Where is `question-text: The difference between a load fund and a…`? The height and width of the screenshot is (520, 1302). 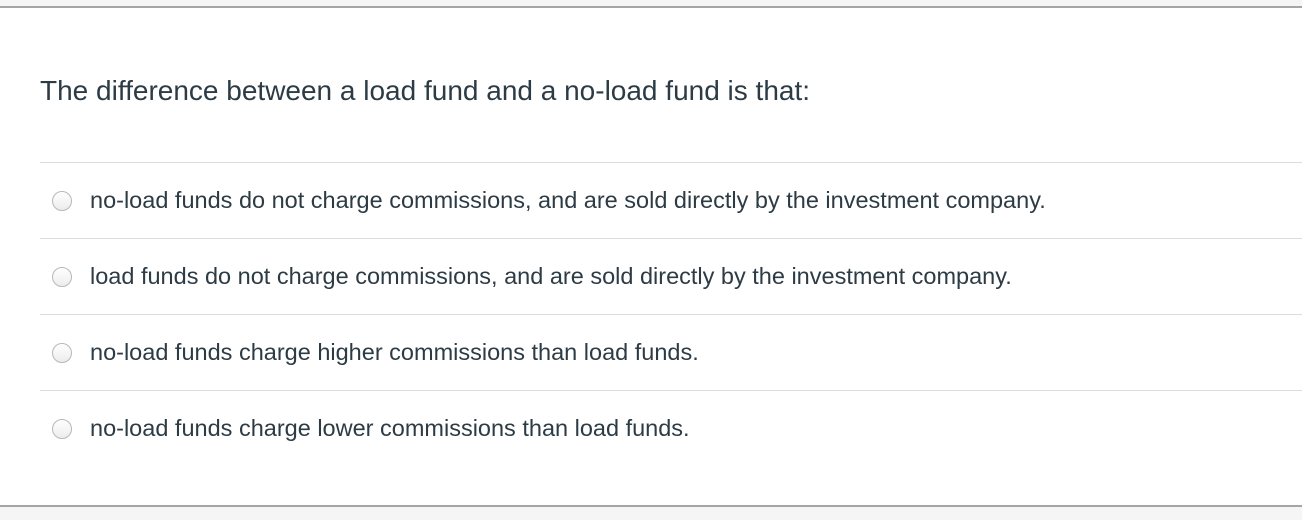
question-text: The difference between a load fund and a… is located at coordinates (425, 90).